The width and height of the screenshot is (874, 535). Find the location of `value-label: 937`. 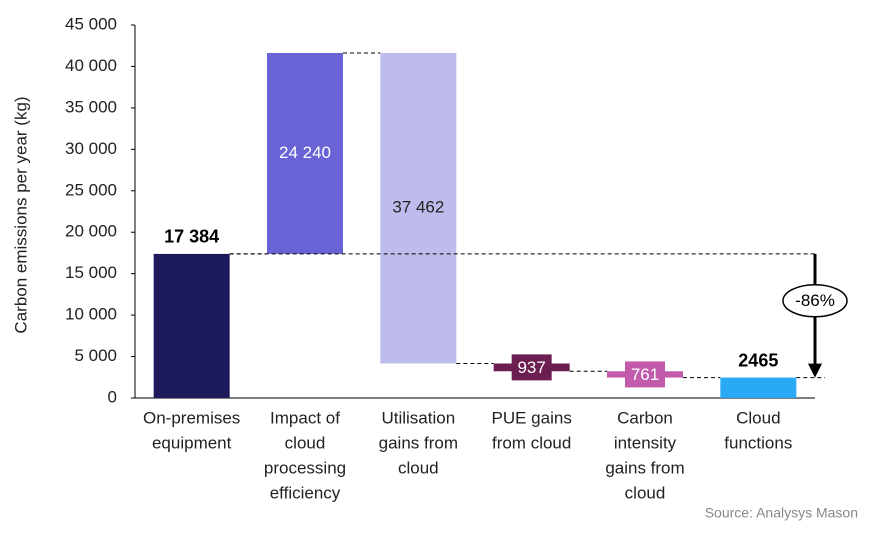

value-label: 937 is located at coordinates (531, 367).